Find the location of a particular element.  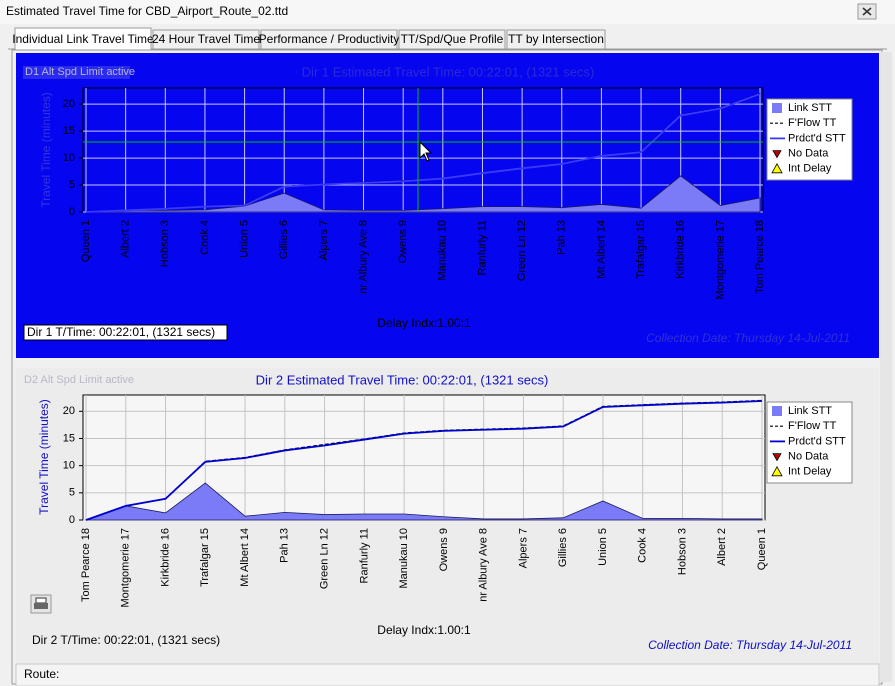

print-button is located at coordinates (41, 604).